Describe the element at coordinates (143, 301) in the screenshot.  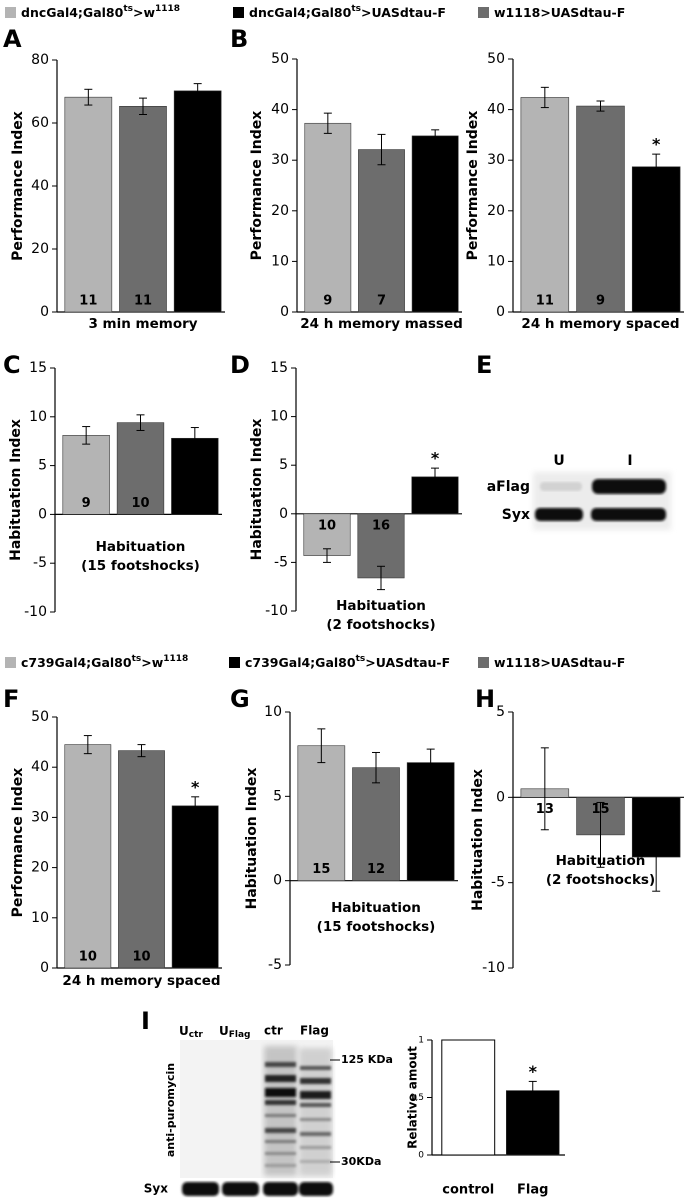
I see `n-label: 11` at that location.